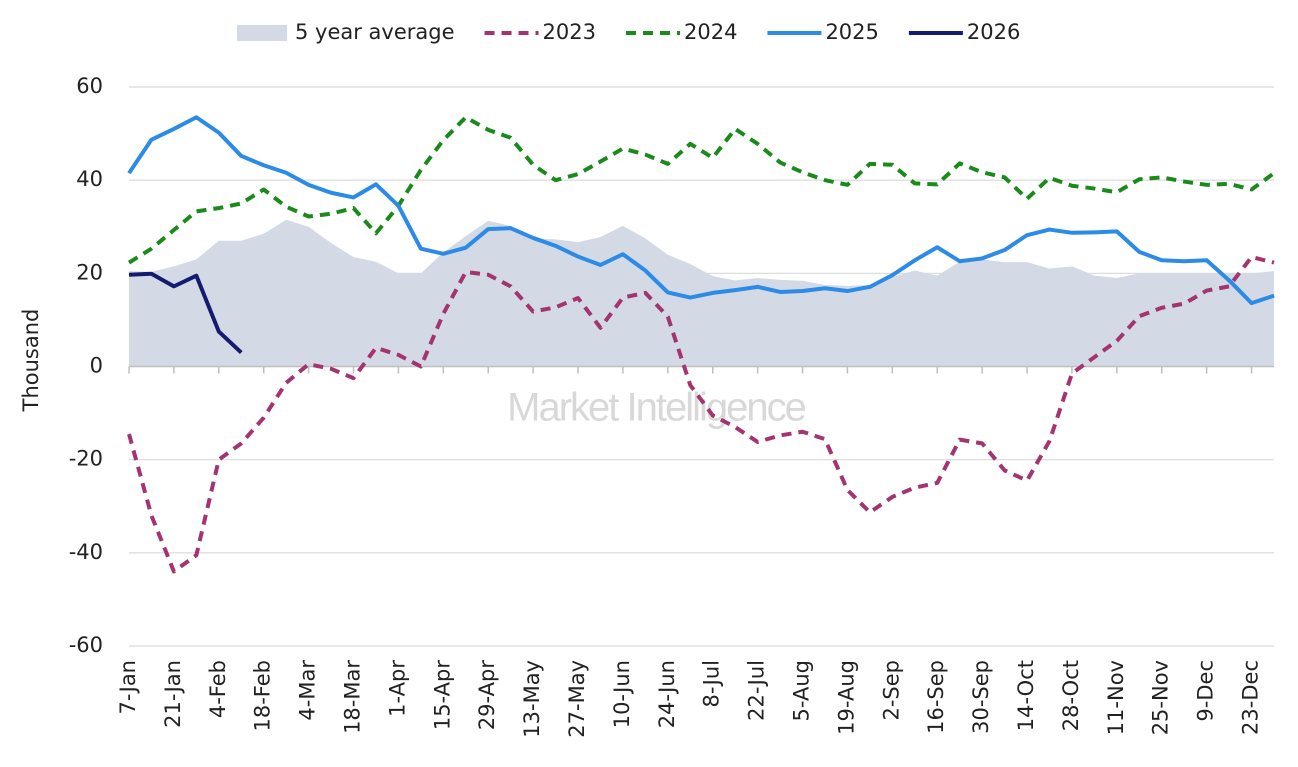  What do you see at coordinates (263, 695) in the screenshot?
I see `x-tick-label: 18-Feb` at bounding box center [263, 695].